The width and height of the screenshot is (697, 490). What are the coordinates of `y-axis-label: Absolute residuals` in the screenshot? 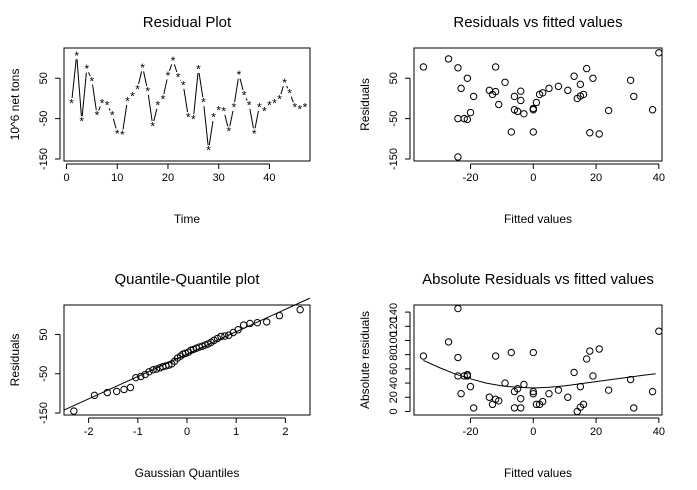 It's located at (365, 360).